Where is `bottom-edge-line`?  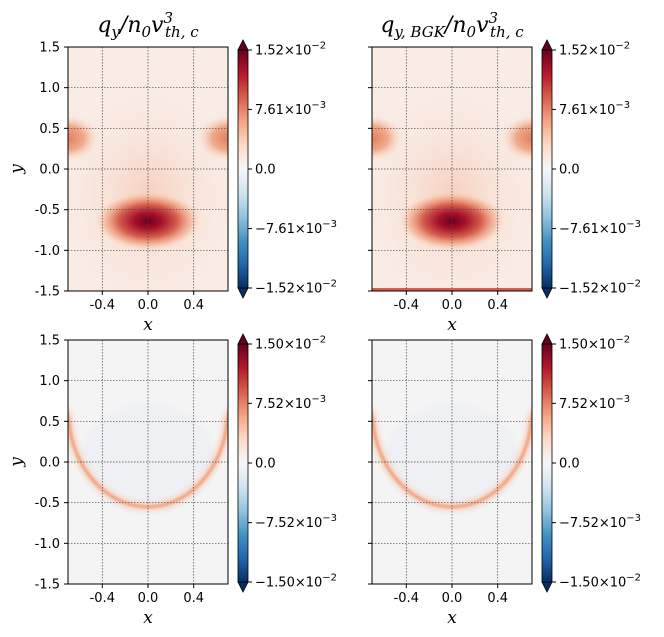
bottom-edge-line is located at coordinates (452, 289).